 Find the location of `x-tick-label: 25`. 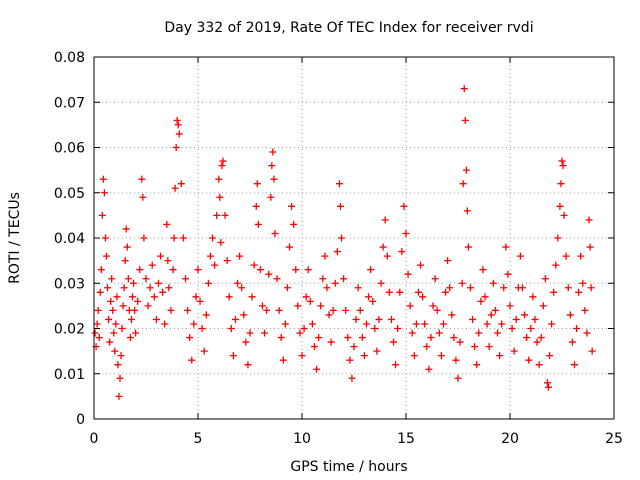

x-tick-label: 25 is located at coordinates (614, 439).